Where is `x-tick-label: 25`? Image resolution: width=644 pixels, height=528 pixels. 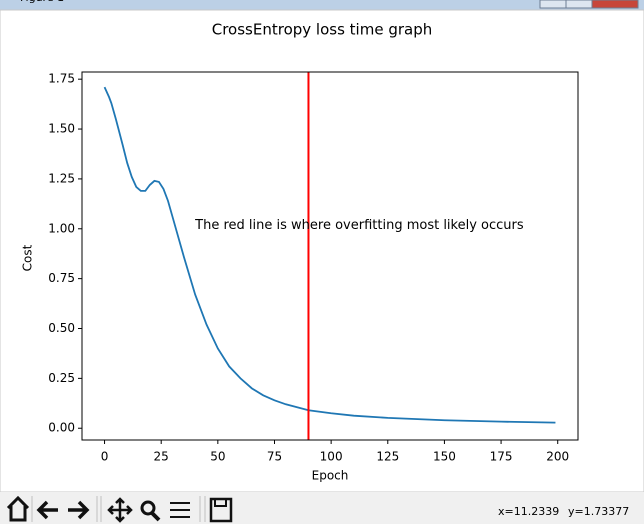 x-tick-label: 25 is located at coordinates (161, 457).